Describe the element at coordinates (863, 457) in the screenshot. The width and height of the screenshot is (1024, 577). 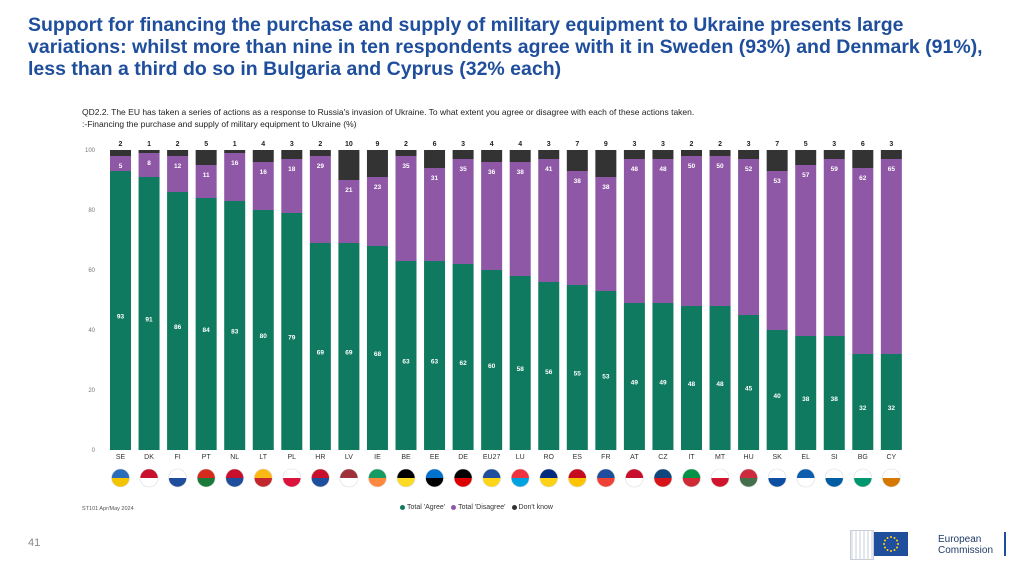
I see `category-label: BG` at that location.